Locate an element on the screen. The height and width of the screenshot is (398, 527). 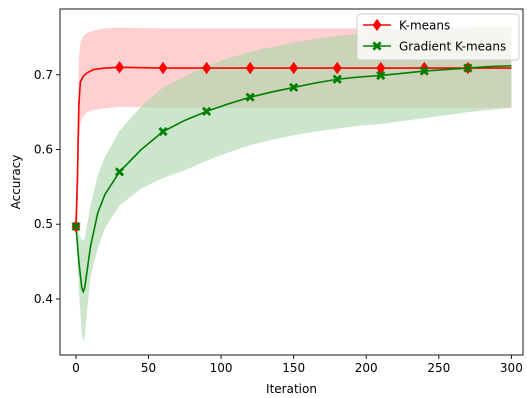
legend-diamond-marker is located at coordinates (377, 25).